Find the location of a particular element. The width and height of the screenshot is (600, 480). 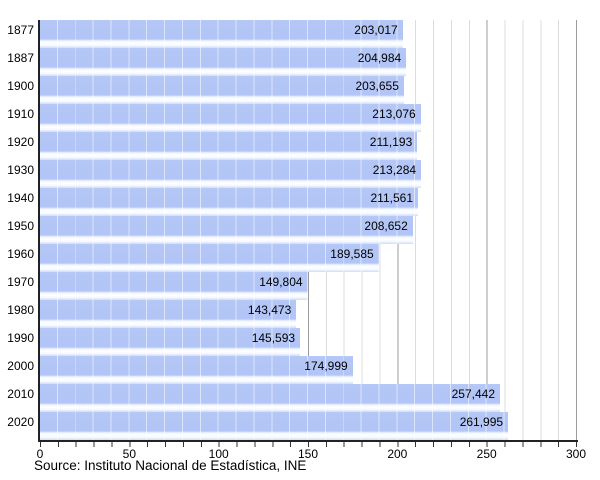

y-axis-label: 1930 is located at coordinates (20, 170).